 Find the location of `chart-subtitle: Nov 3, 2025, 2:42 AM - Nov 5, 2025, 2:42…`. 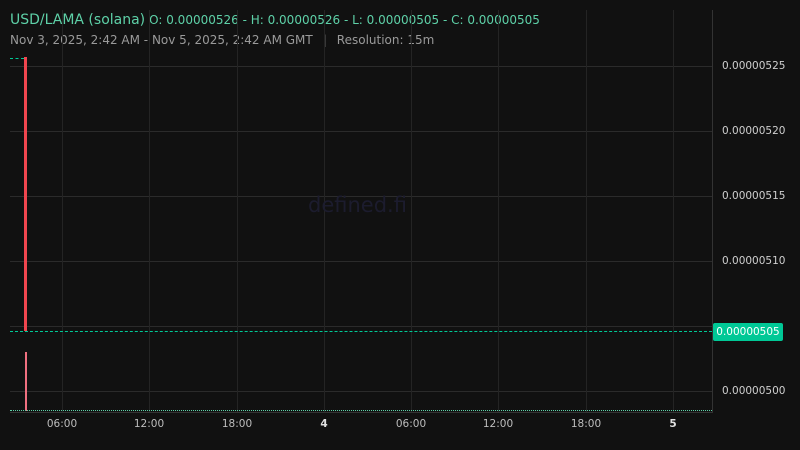

chart-subtitle: Nov 3, 2025, 2:42 AM - Nov 5, 2025, 2:42… is located at coordinates (222, 40).